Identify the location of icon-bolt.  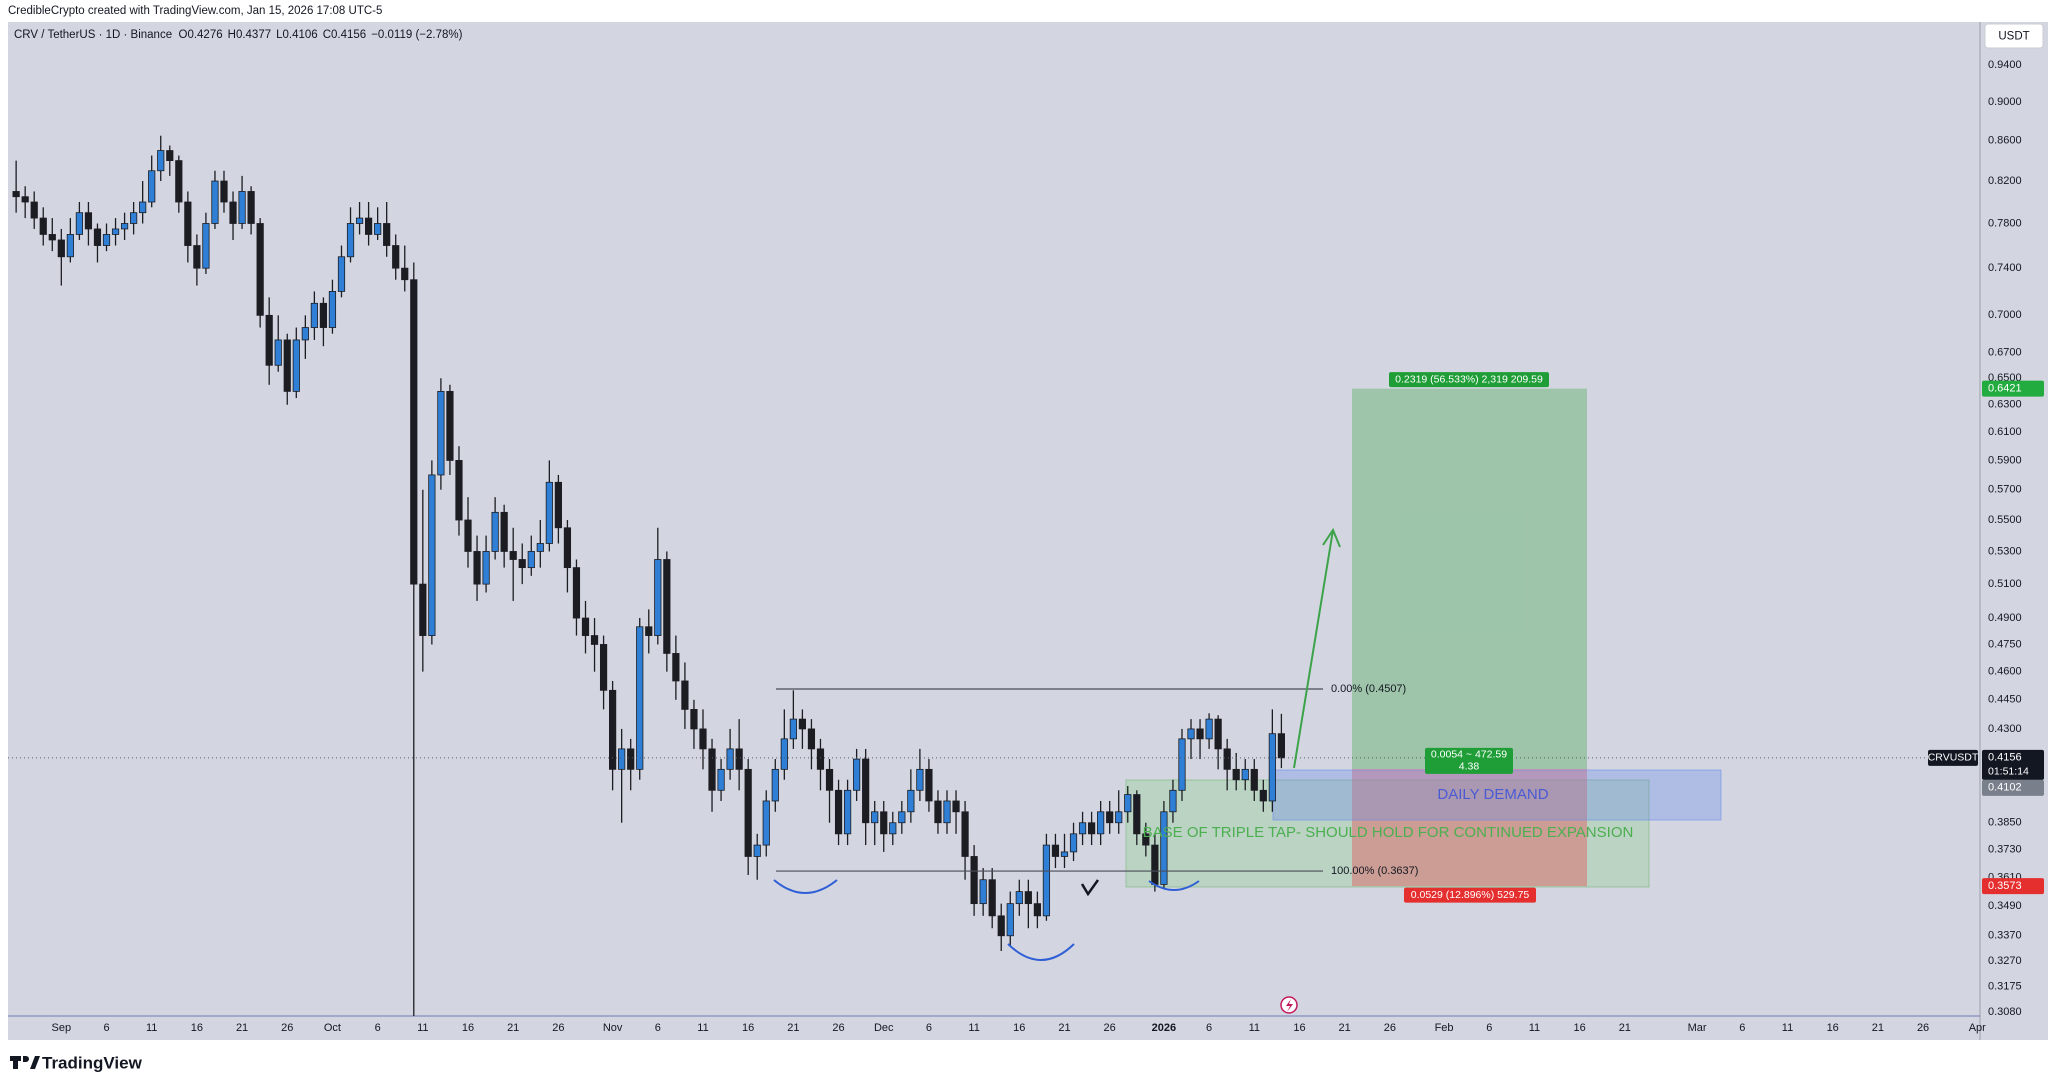
(1289, 1005).